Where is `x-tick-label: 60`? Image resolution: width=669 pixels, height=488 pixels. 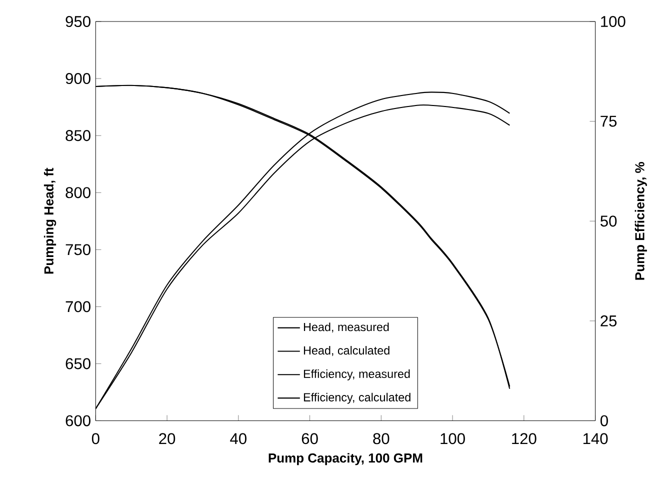
x-tick-label: 60 is located at coordinates (310, 438).